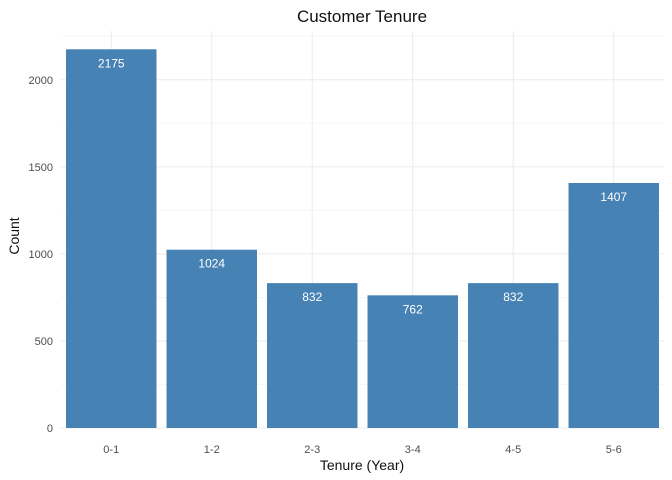 The image size is (672, 480). What do you see at coordinates (413, 450) in the screenshot?
I see `x-tick-label: 3-4` at bounding box center [413, 450].